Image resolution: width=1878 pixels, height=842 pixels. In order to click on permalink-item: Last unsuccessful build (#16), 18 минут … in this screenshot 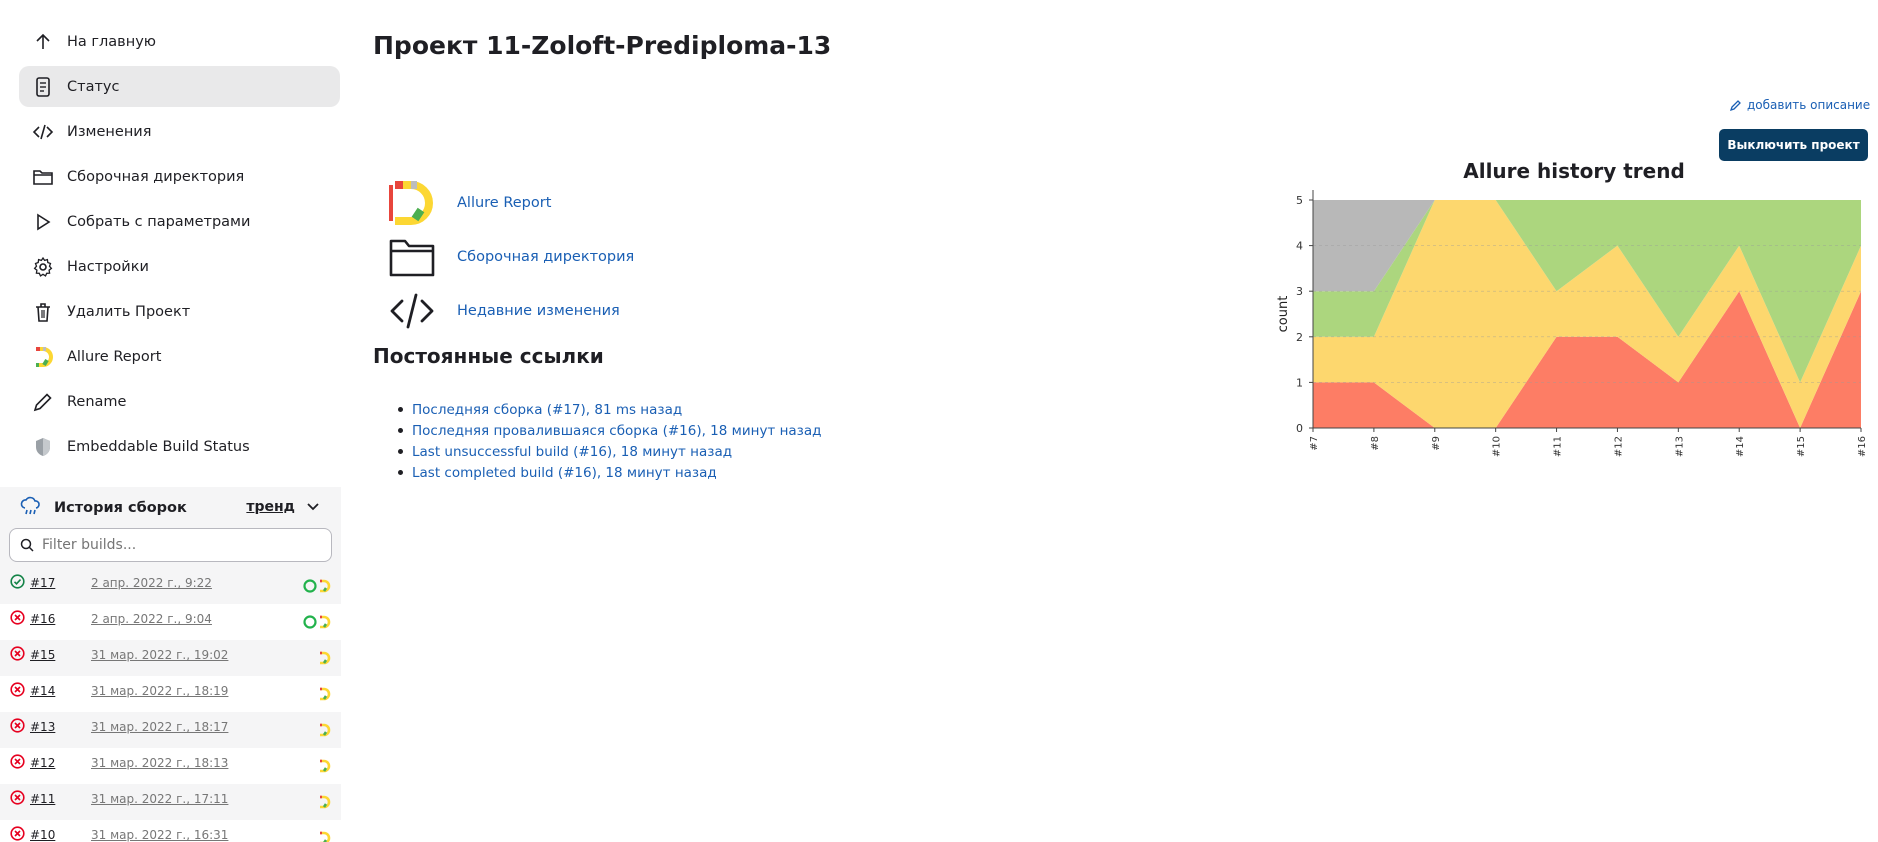, I will do `click(609, 451)`.